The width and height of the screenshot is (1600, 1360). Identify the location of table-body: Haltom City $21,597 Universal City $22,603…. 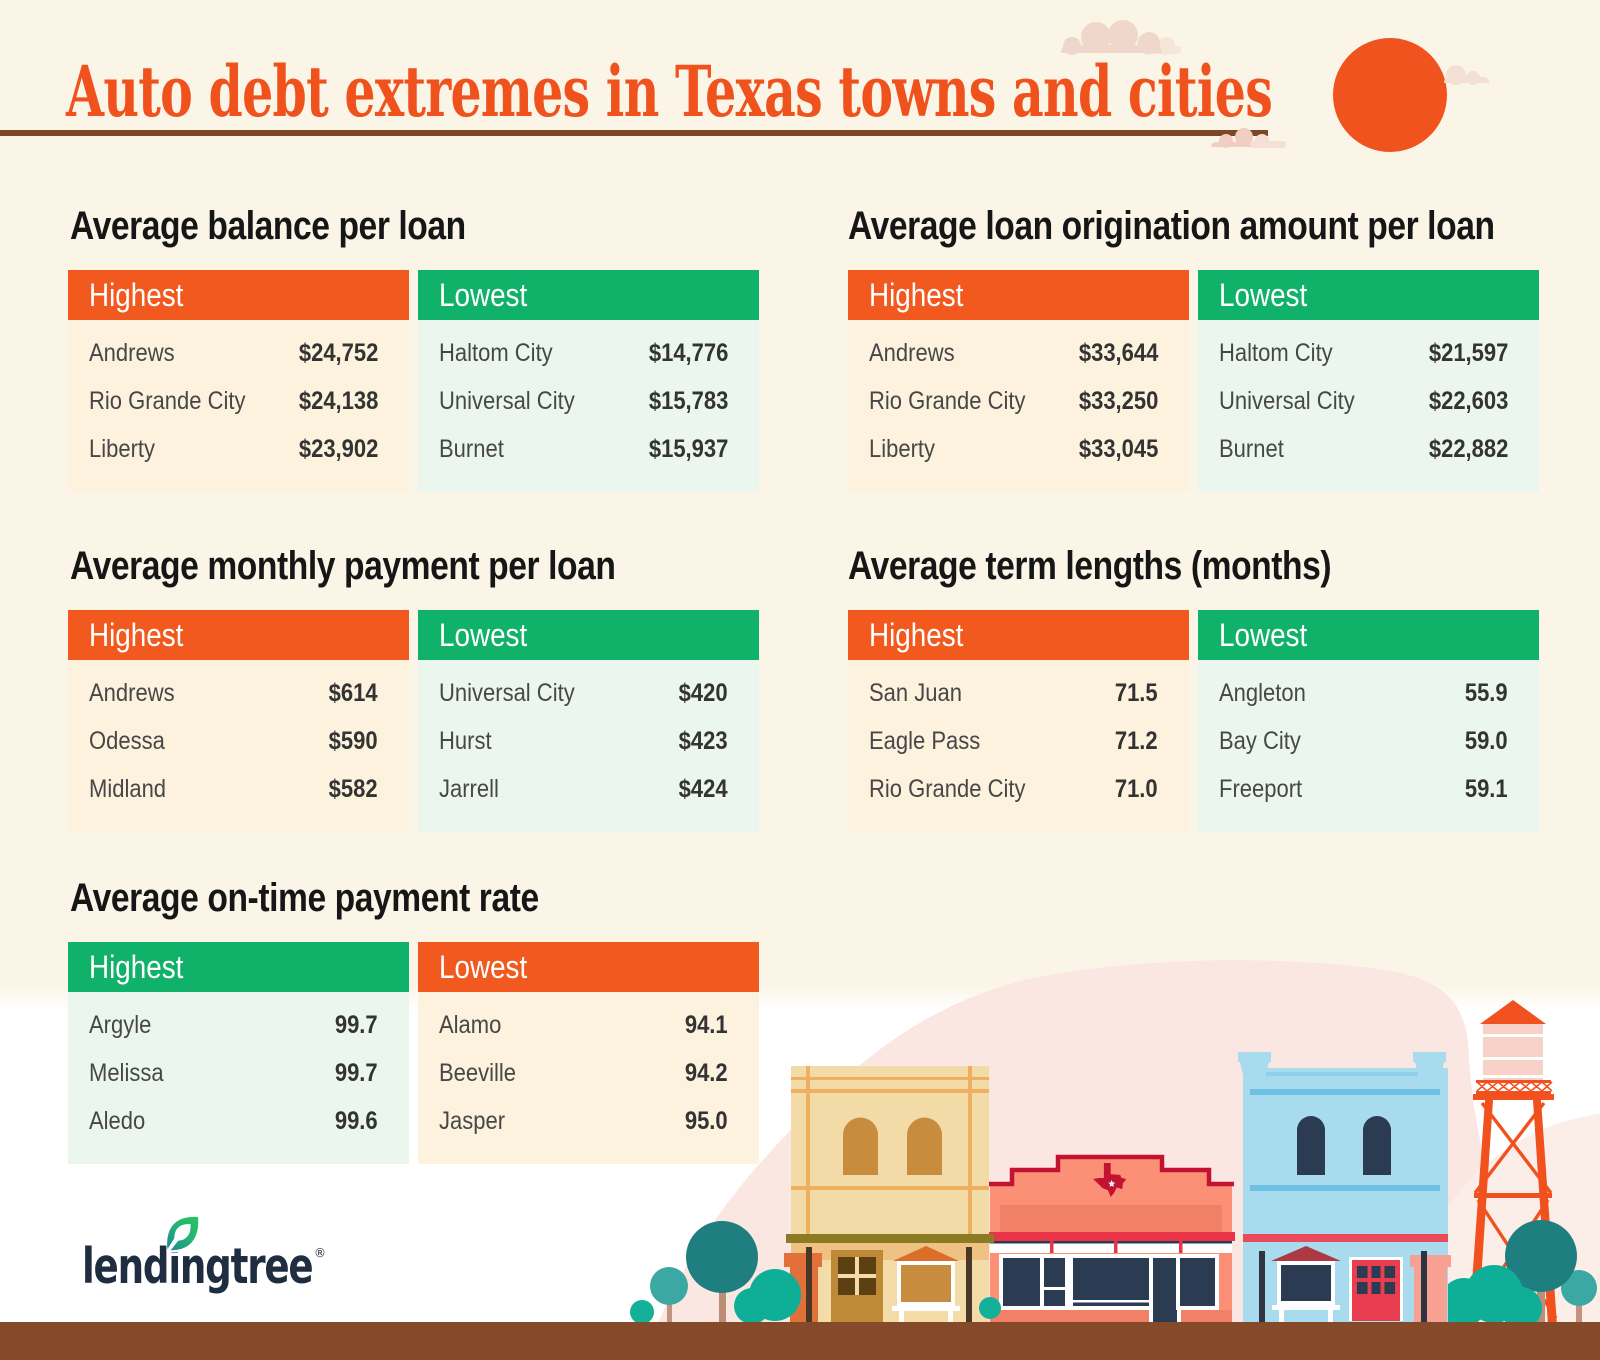
(1368, 406).